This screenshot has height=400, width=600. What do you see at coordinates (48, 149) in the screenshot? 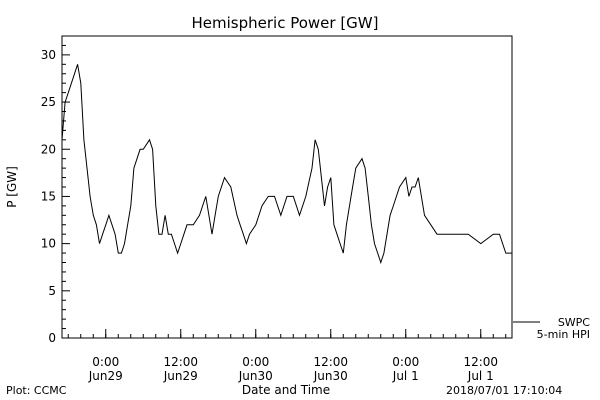
I see `y-tick-label: 20` at bounding box center [48, 149].